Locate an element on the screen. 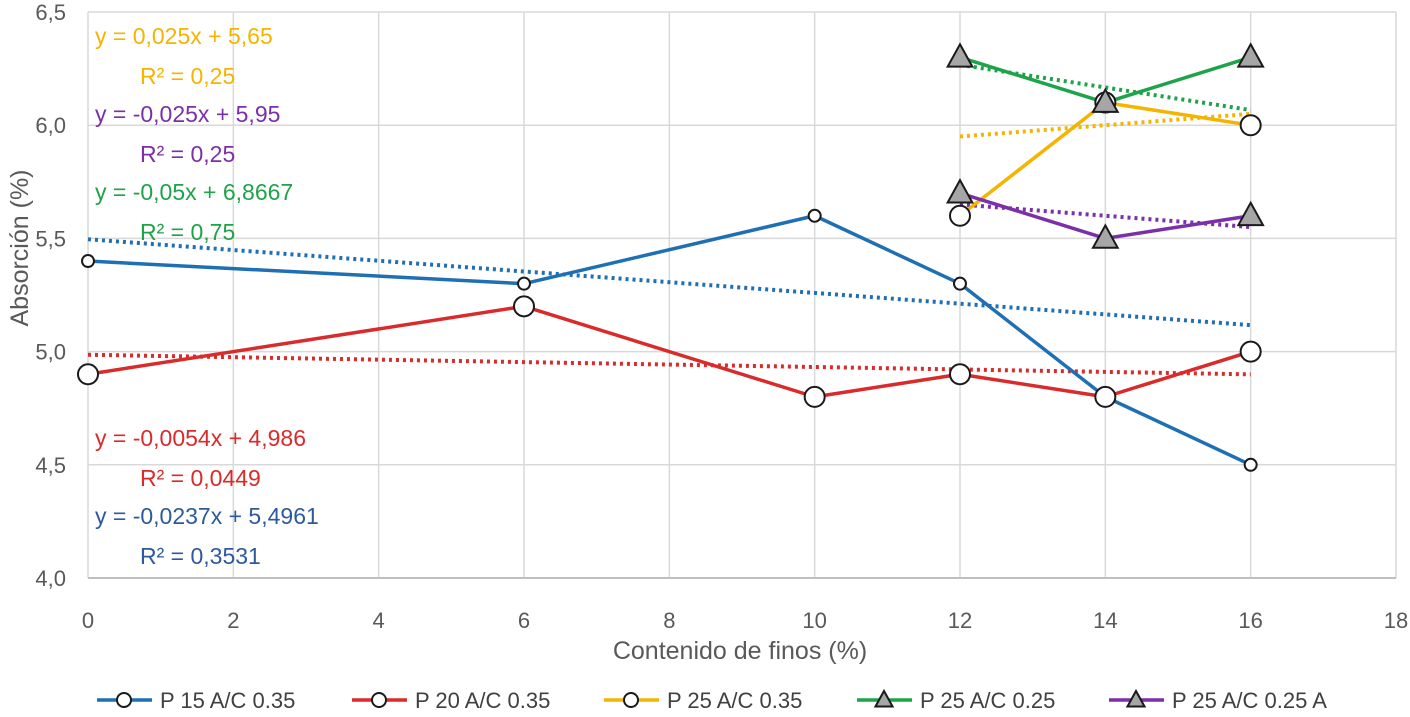  trendline-equation: y = 0,025x + 5,65 is located at coordinates (184, 36).